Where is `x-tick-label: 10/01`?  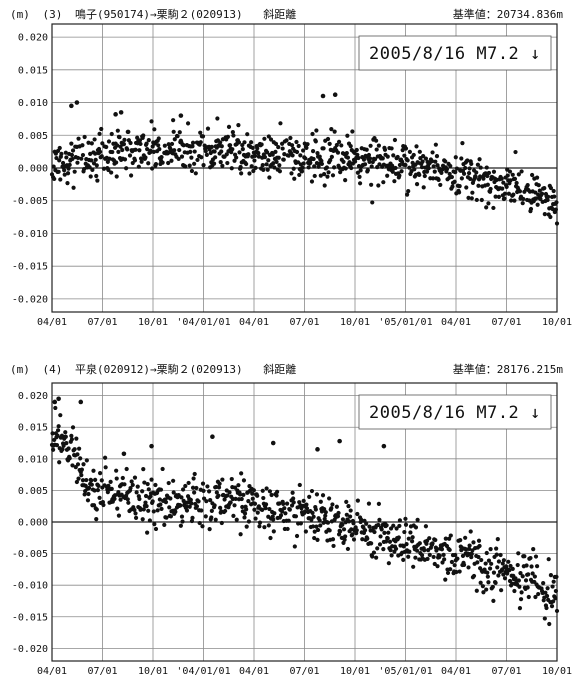 x-tick-label: 10/01 is located at coordinates (153, 671).